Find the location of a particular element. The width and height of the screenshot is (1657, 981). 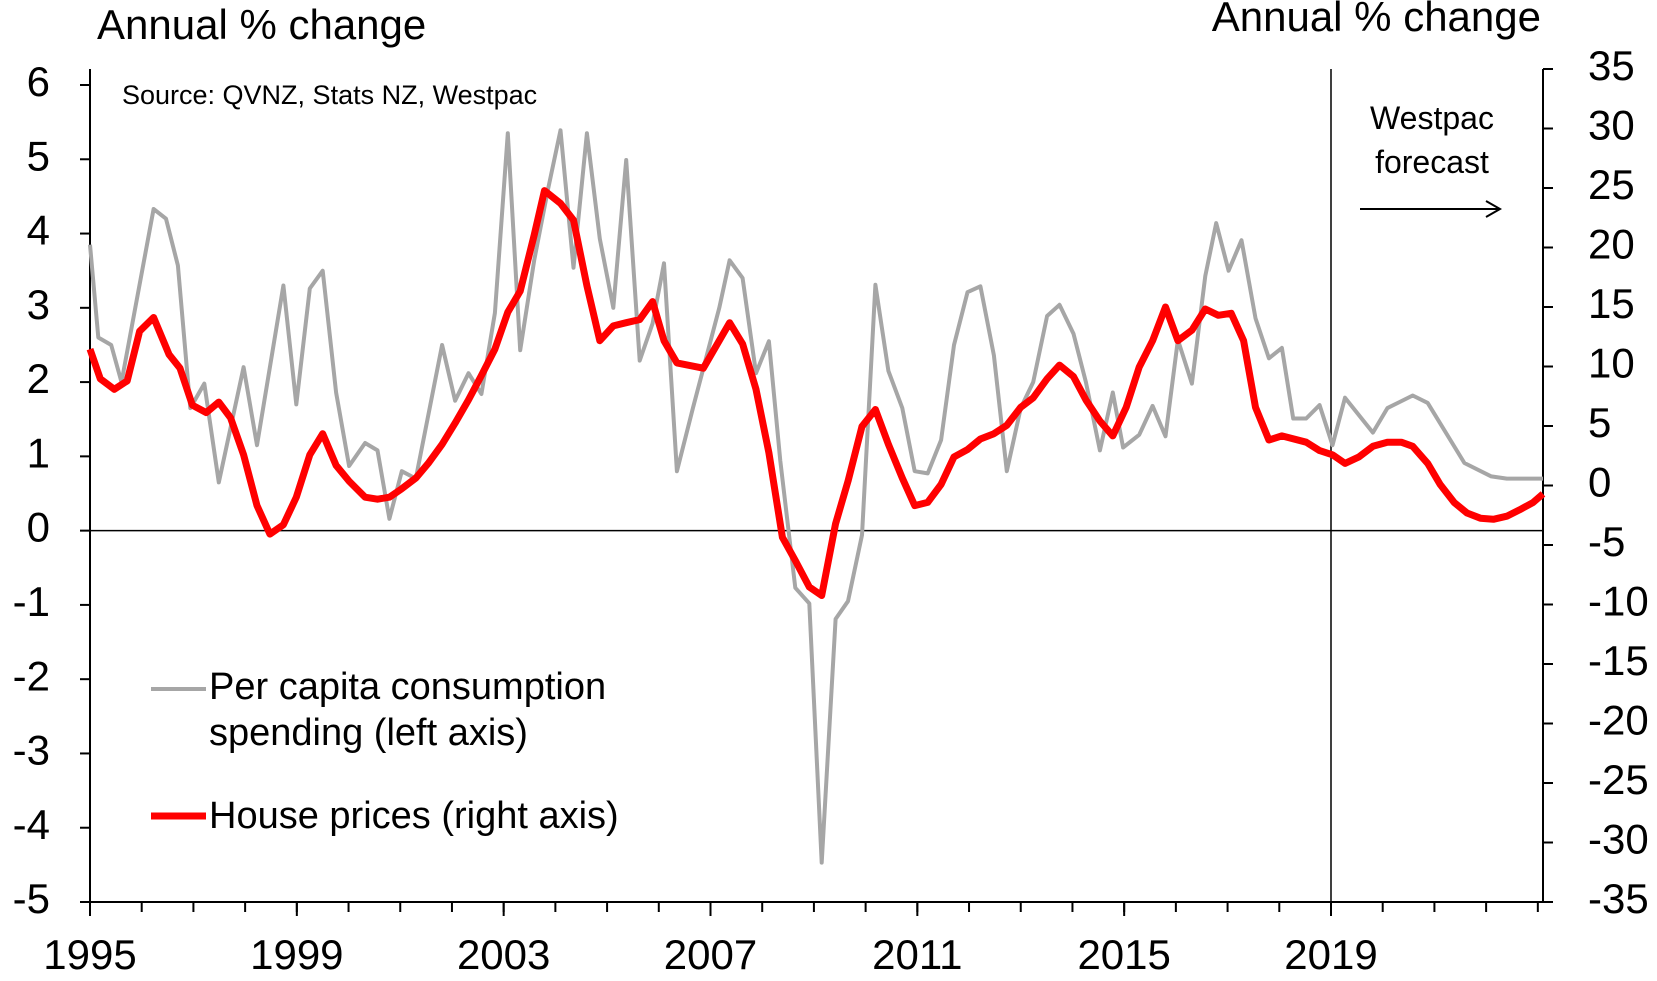

y-tick-label: -3 is located at coordinates (31, 750).